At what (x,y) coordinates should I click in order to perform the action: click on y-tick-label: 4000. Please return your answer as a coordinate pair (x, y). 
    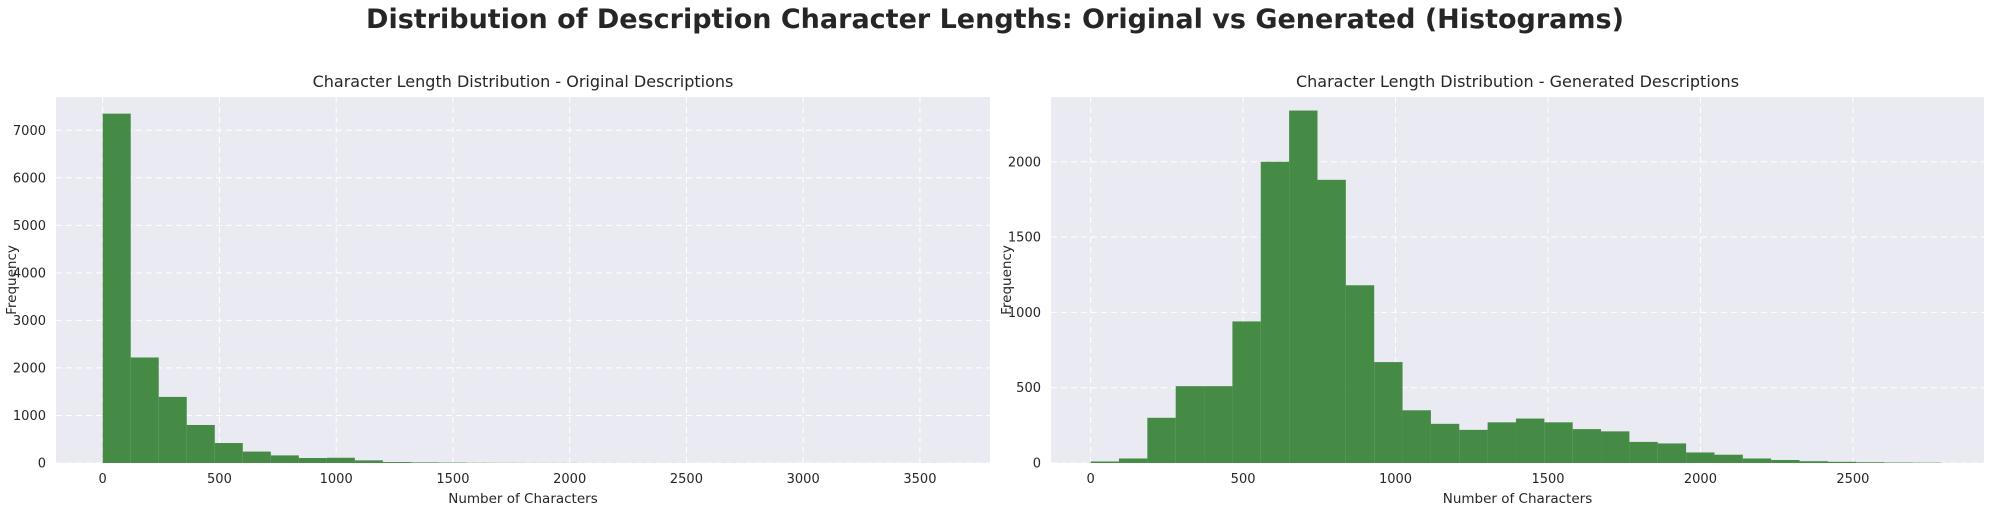
    Looking at the image, I should click on (29, 273).